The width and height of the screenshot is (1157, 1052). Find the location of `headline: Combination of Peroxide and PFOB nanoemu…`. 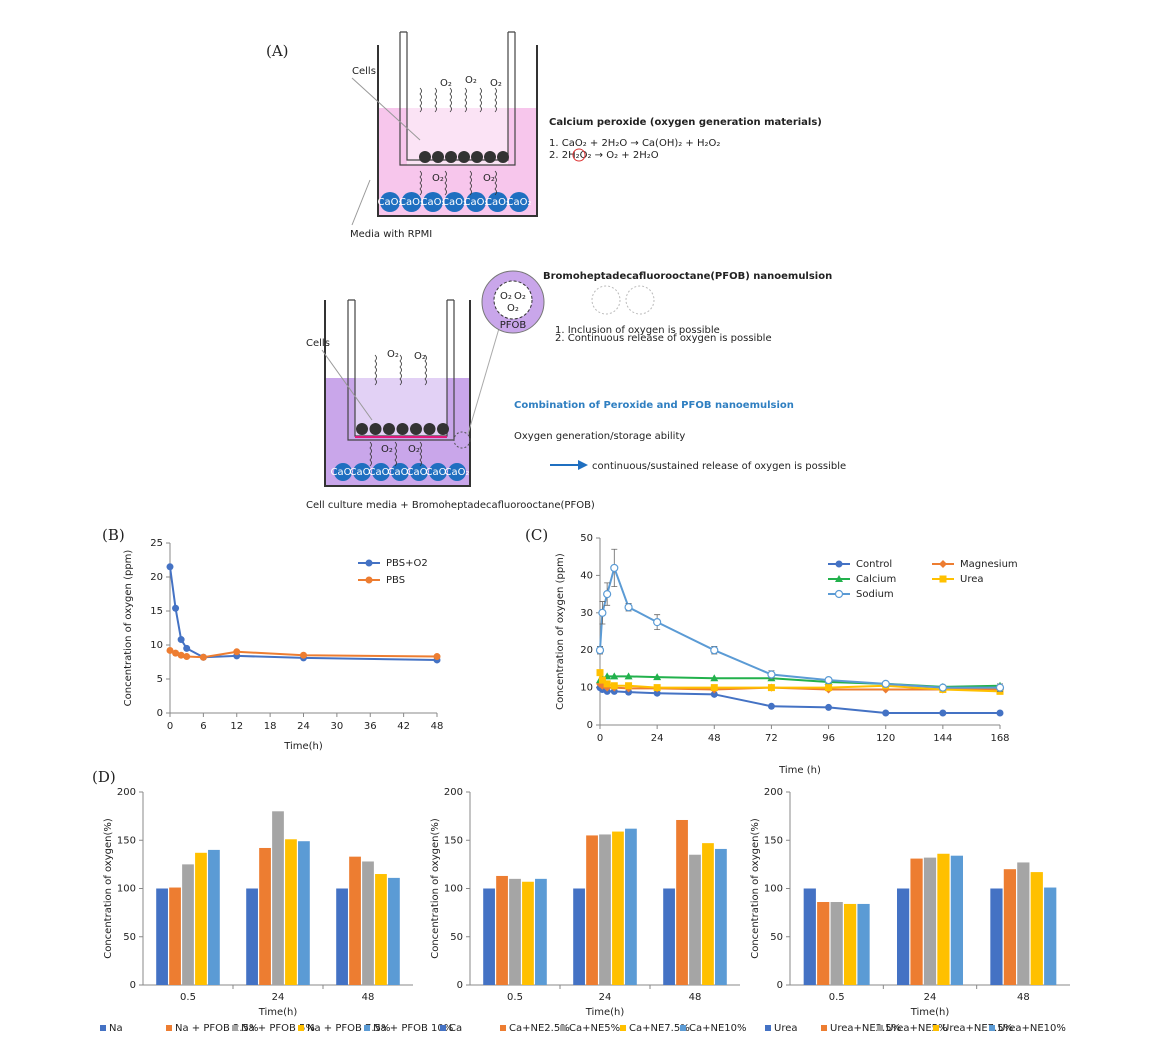

headline: Combination of Peroxide and PFOB nanoemu… is located at coordinates (654, 405).